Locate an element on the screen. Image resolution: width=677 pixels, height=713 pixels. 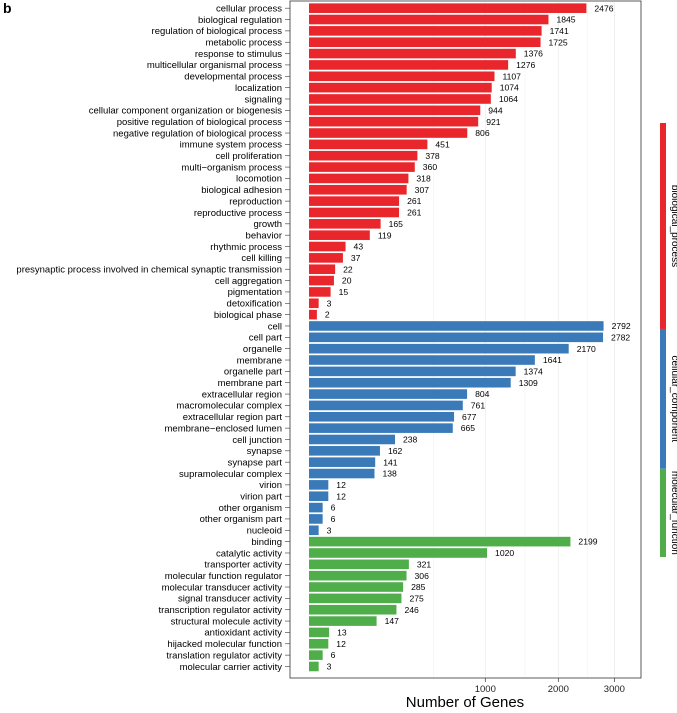
bar-metabolic-process is located at coordinates (425, 42).